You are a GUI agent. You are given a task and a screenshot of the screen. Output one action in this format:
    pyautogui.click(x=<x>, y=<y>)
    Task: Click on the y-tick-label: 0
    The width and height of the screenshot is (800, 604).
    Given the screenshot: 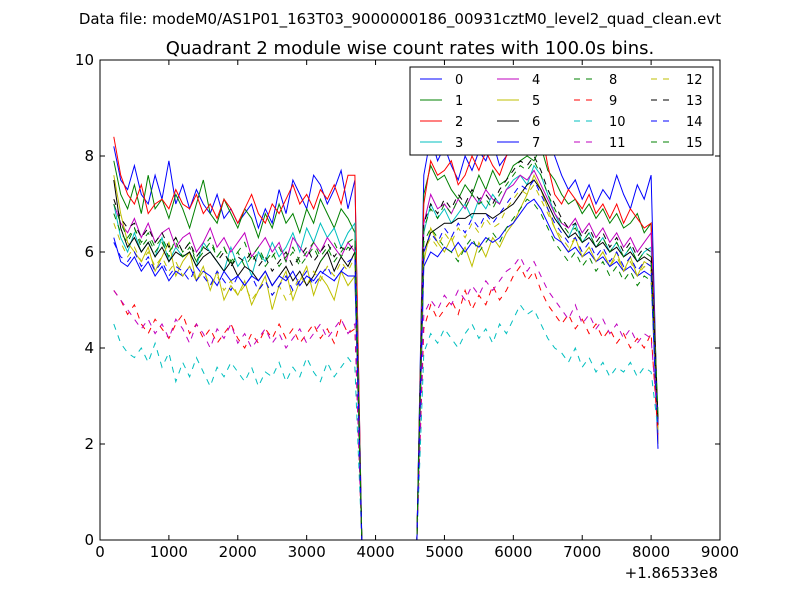 What is the action you would take?
    pyautogui.click(x=89, y=540)
    